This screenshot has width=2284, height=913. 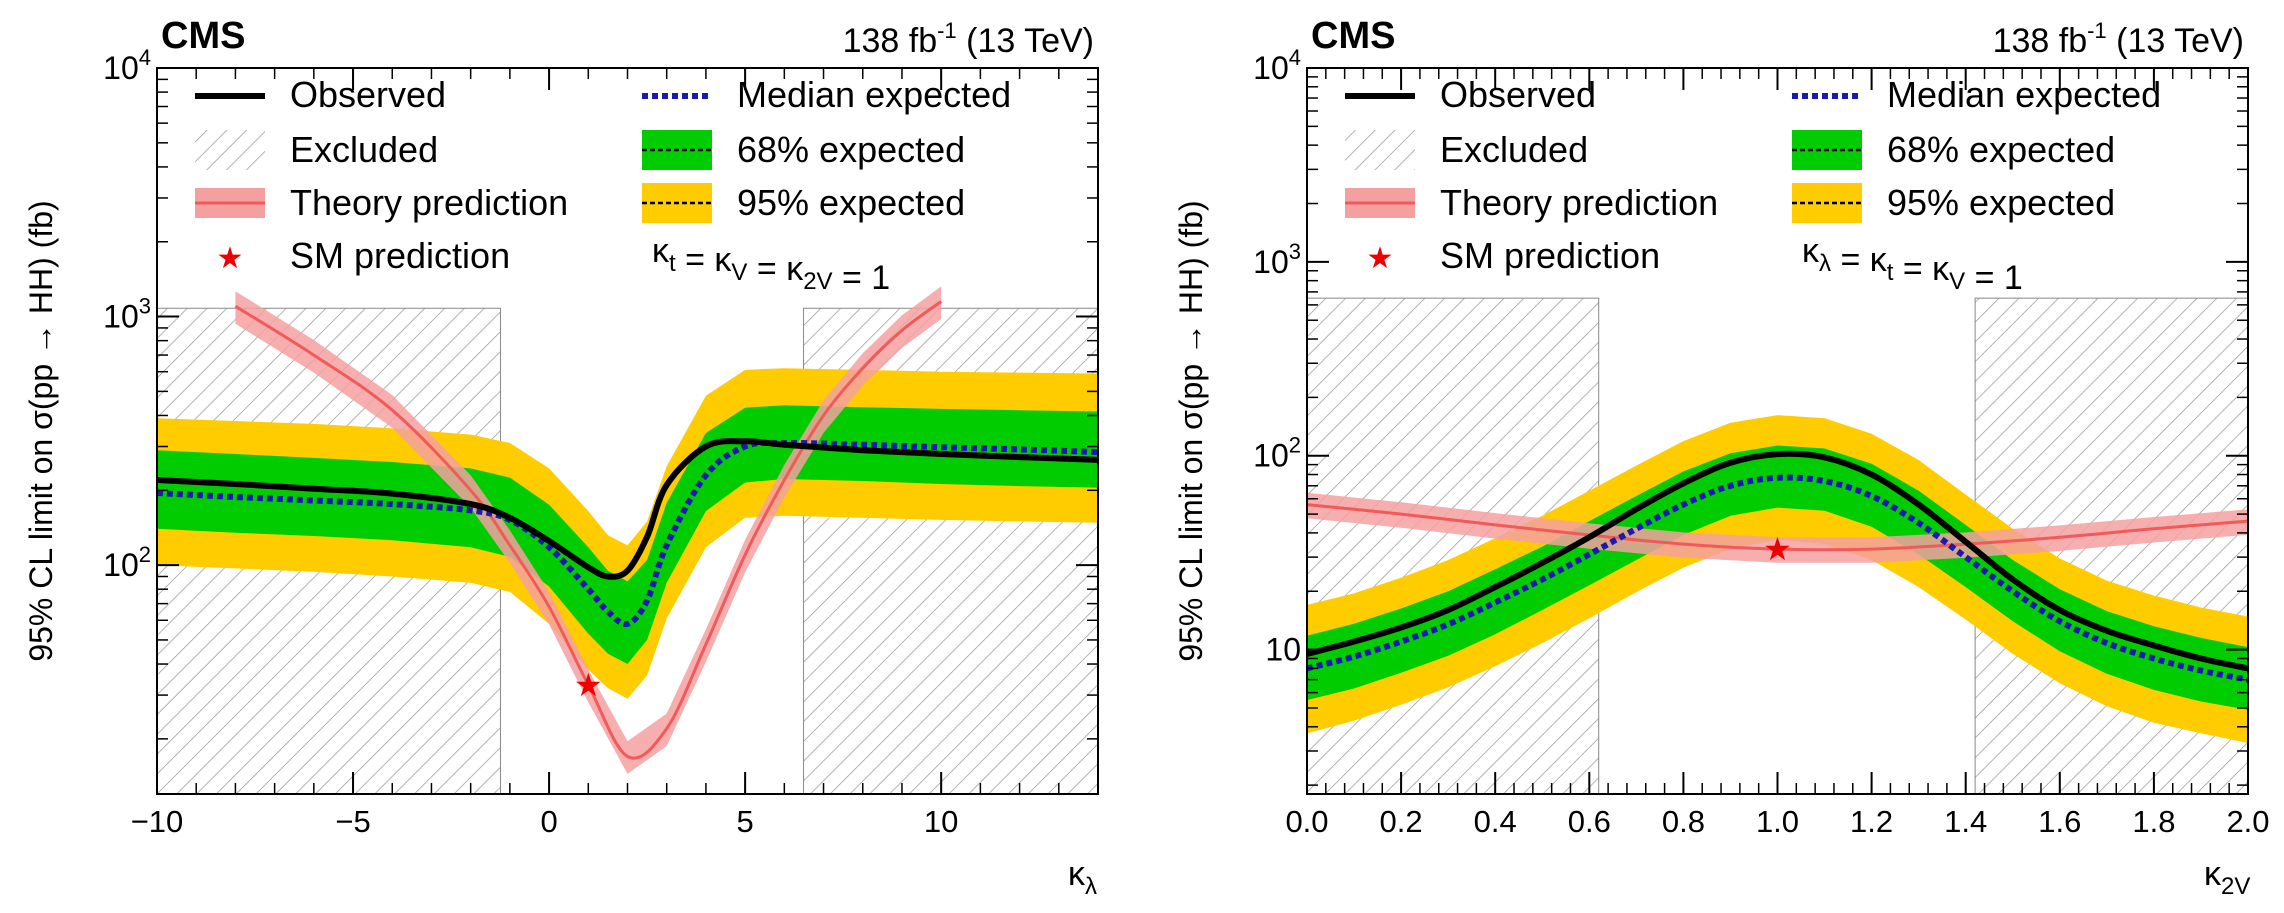 What do you see at coordinates (817, 281) in the screenshot?
I see `constraint-subscript: 2V` at bounding box center [817, 281].